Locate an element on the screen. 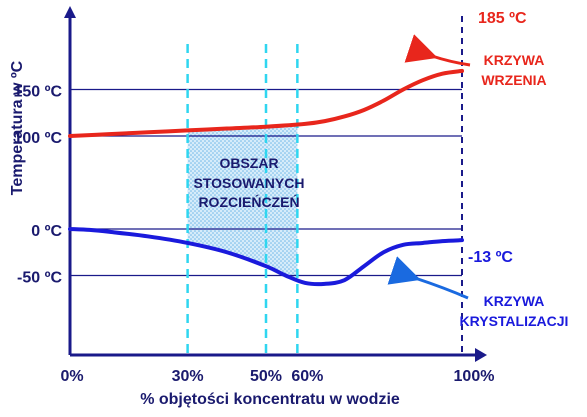  region-label-line-3: ROZCIEŃCZEŃ is located at coordinates (248, 202).